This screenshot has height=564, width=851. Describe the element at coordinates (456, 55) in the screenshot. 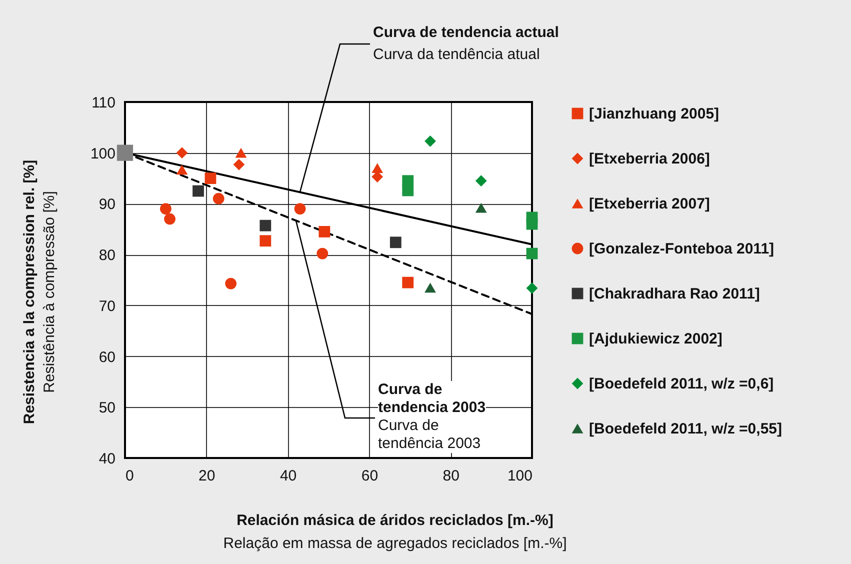

I see `text: Curva da tendência atual` at that location.